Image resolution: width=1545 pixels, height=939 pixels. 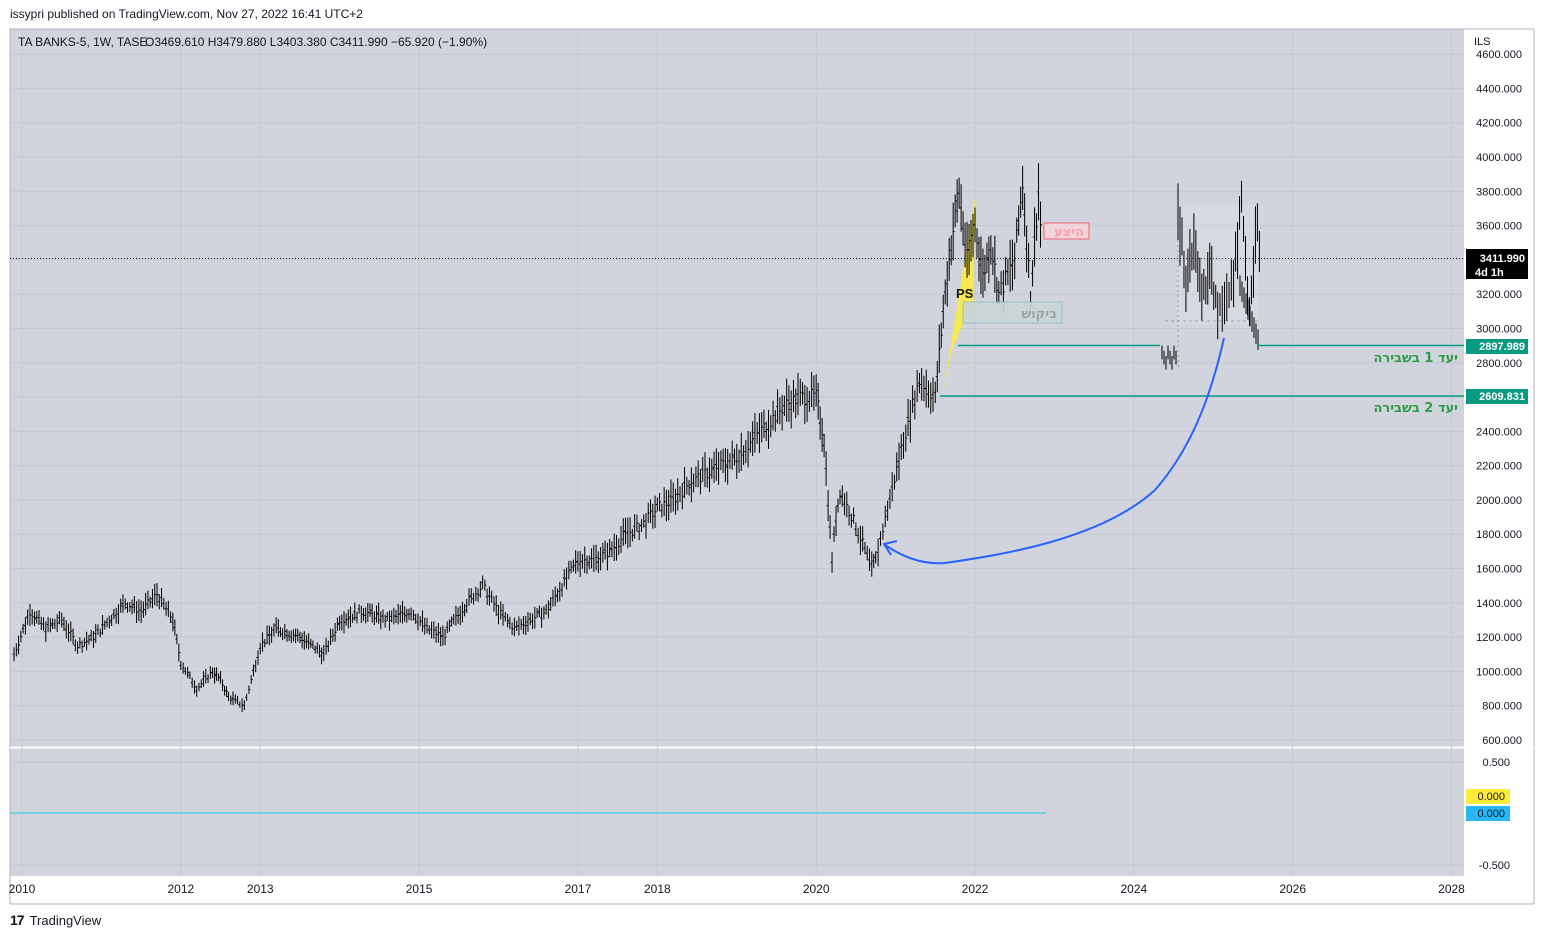 I want to click on osc-yellow-value: 0.000, so click(x=1491, y=797).